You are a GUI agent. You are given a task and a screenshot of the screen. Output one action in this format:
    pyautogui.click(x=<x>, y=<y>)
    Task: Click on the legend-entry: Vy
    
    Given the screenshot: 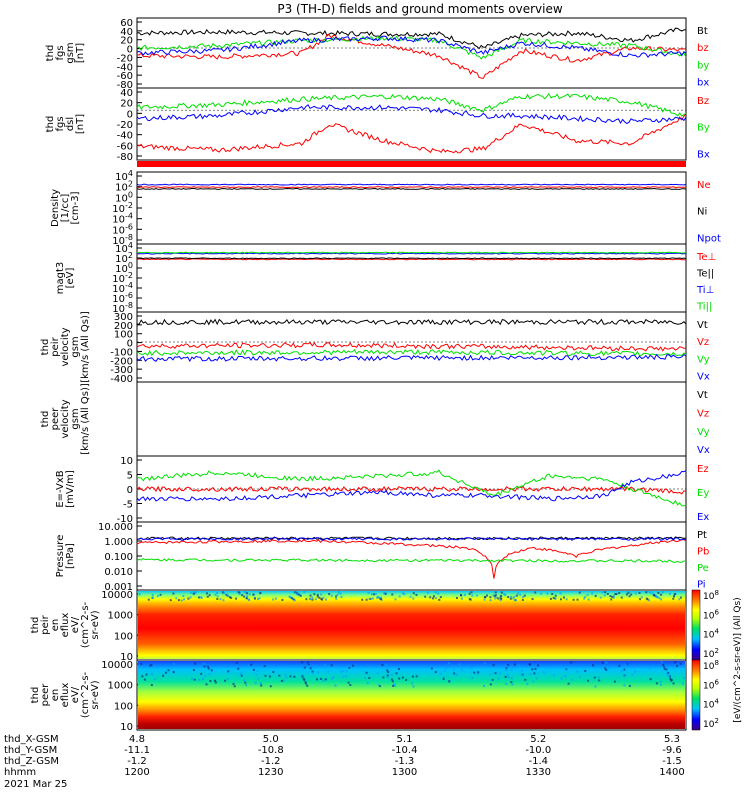 What is the action you would take?
    pyautogui.click(x=703, y=432)
    